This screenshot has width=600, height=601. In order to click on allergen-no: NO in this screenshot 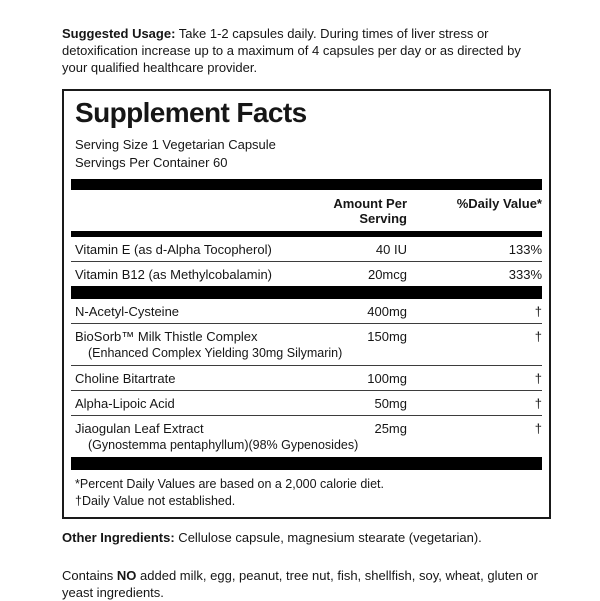, I will do `click(126, 575)`.